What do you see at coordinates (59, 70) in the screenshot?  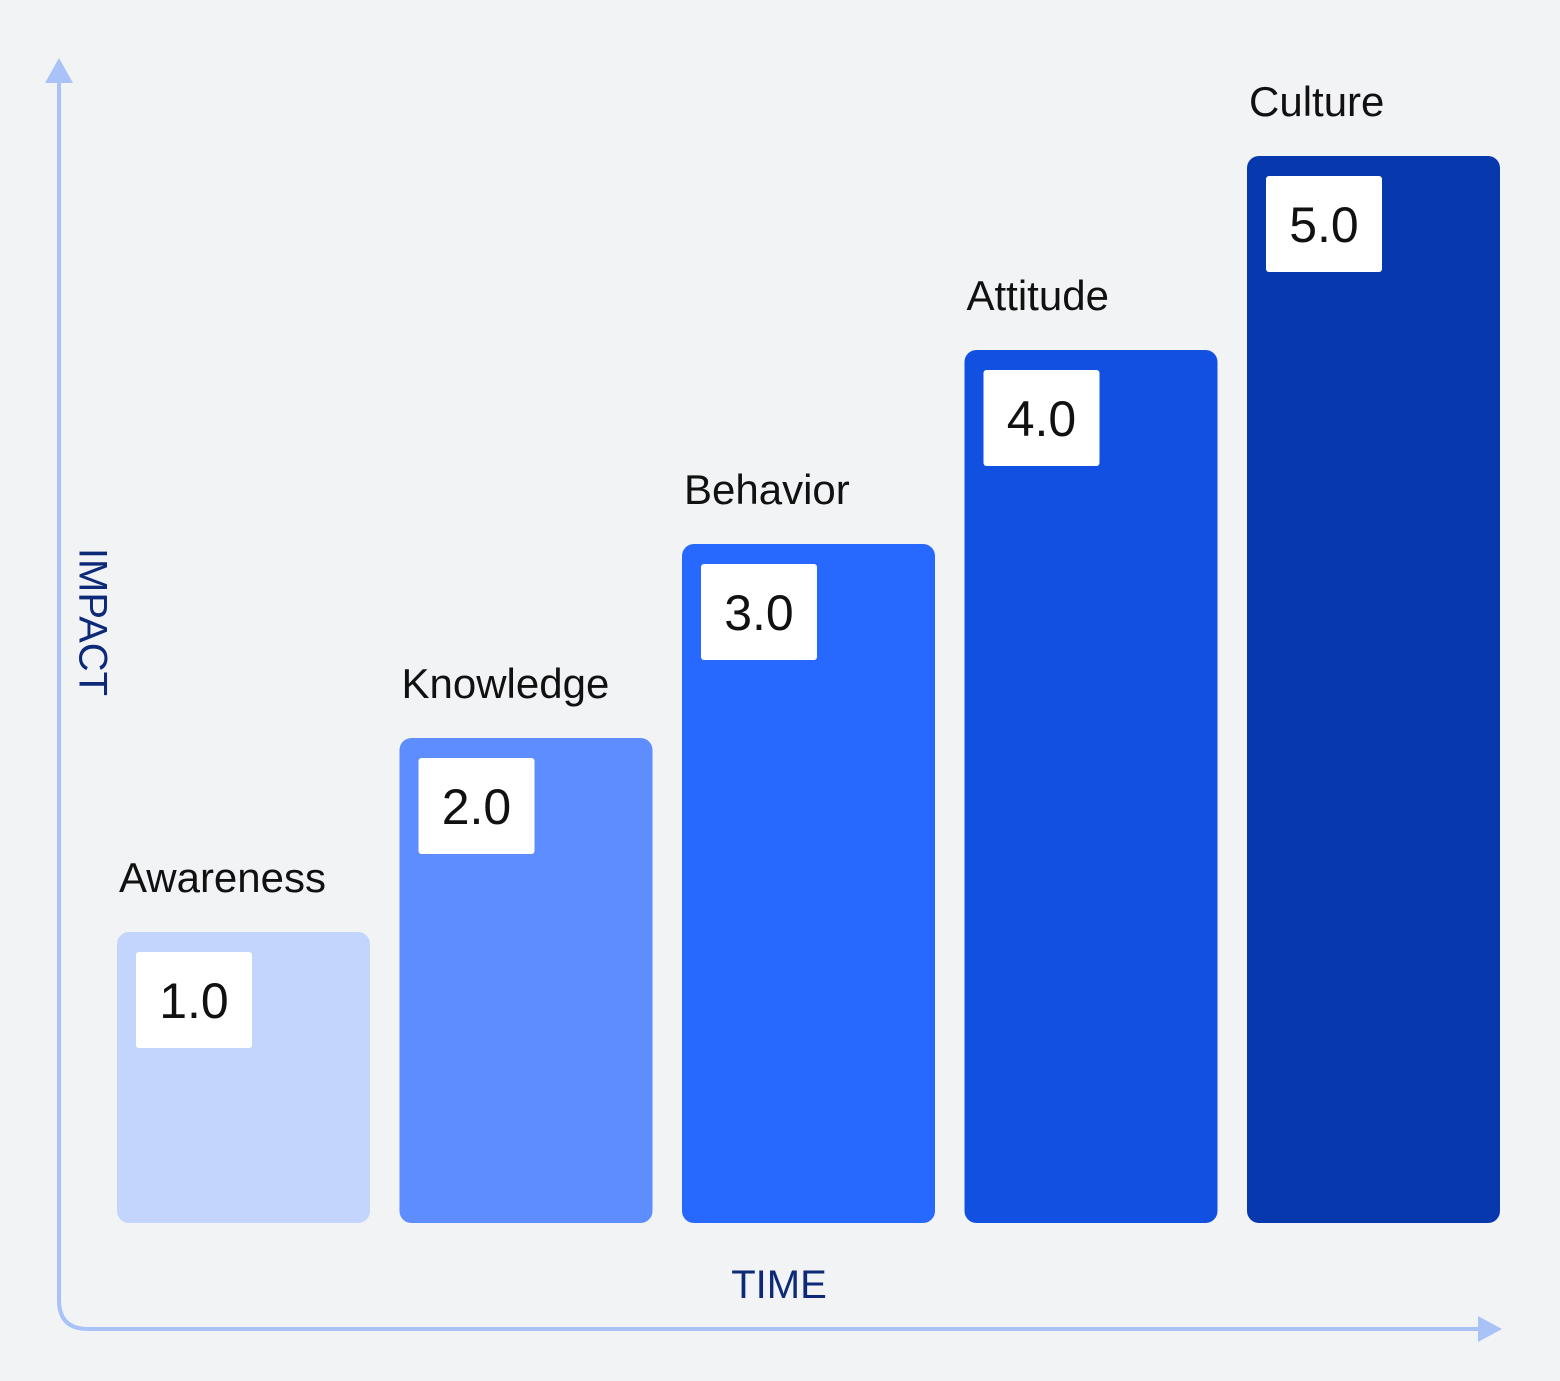 I see `y-axis-arrowhead` at bounding box center [59, 70].